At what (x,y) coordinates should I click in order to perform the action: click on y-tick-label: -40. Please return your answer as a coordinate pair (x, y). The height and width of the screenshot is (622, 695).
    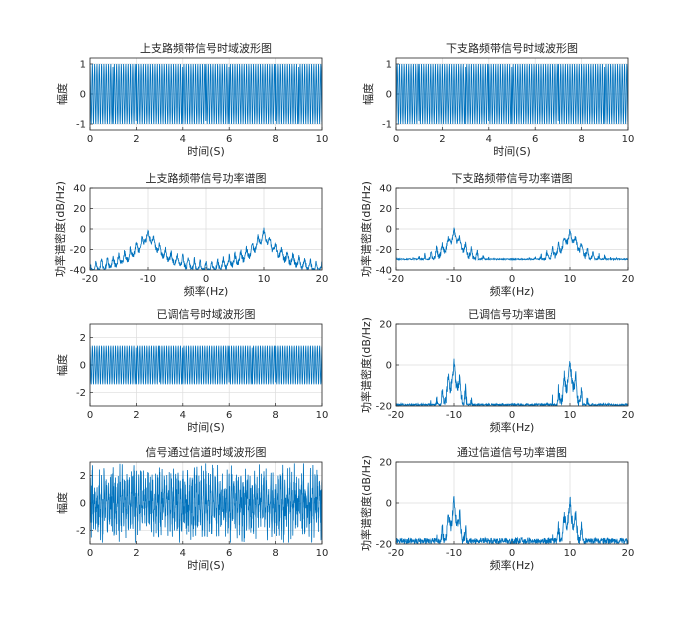
    Looking at the image, I should click on (384, 271).